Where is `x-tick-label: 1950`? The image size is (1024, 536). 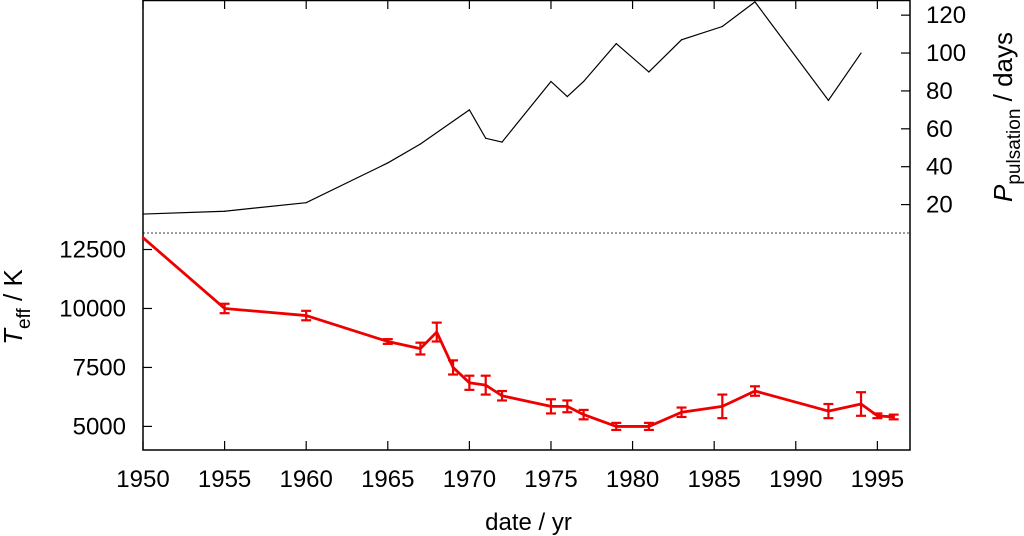
x-tick-label: 1950 is located at coordinates (142, 479).